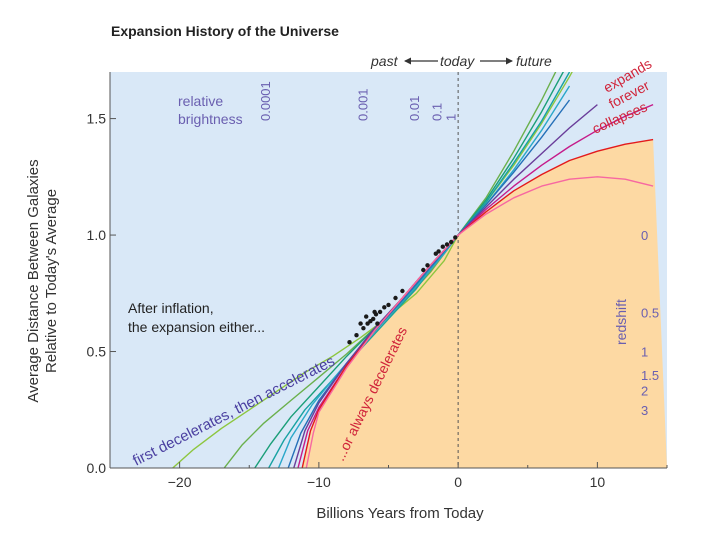  I want to click on y-axis-label-line1: Average Distance Between Galaxies, so click(33, 280).